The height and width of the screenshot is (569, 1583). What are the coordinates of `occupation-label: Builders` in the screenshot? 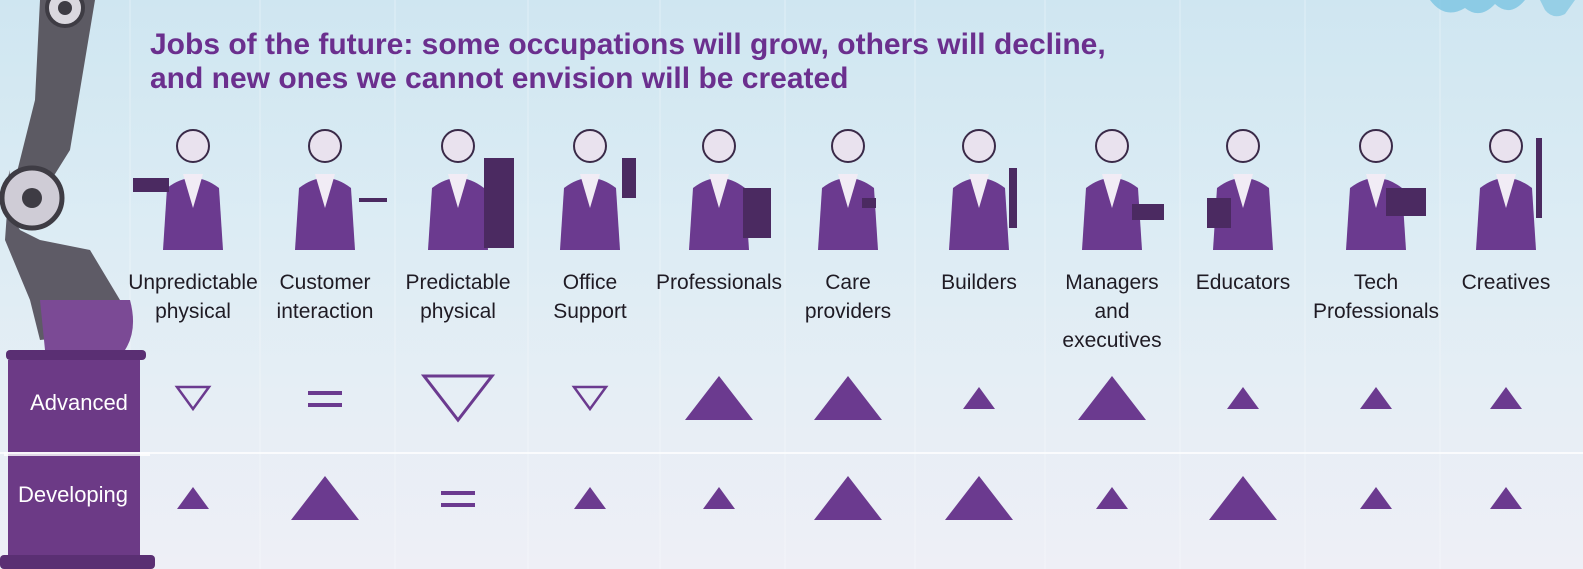 It's located at (979, 282).